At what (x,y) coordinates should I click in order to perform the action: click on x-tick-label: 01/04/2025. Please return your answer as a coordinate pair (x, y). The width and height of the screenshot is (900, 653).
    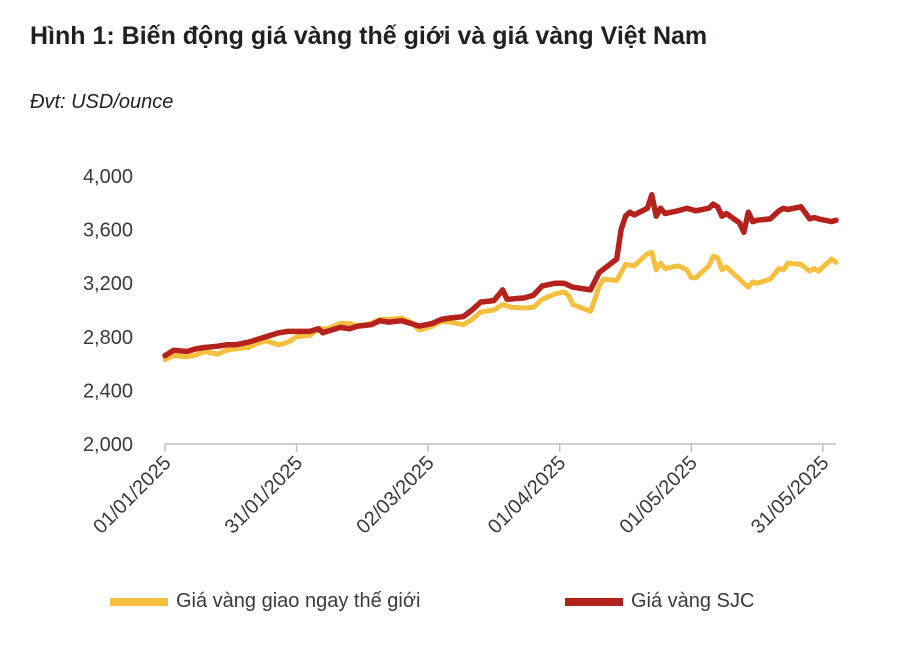
    Looking at the image, I should click on (527, 495).